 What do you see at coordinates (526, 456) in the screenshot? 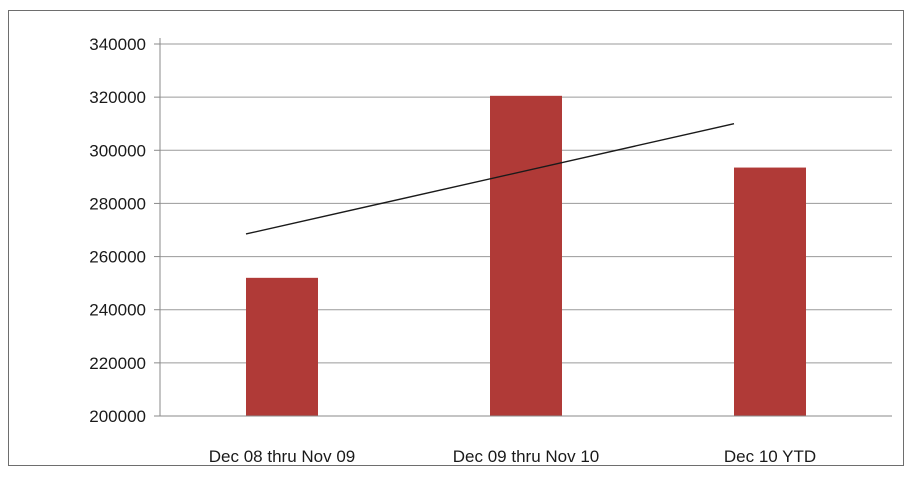
I see `x-tick-label: Dec 09 thru Nov 10` at bounding box center [526, 456].